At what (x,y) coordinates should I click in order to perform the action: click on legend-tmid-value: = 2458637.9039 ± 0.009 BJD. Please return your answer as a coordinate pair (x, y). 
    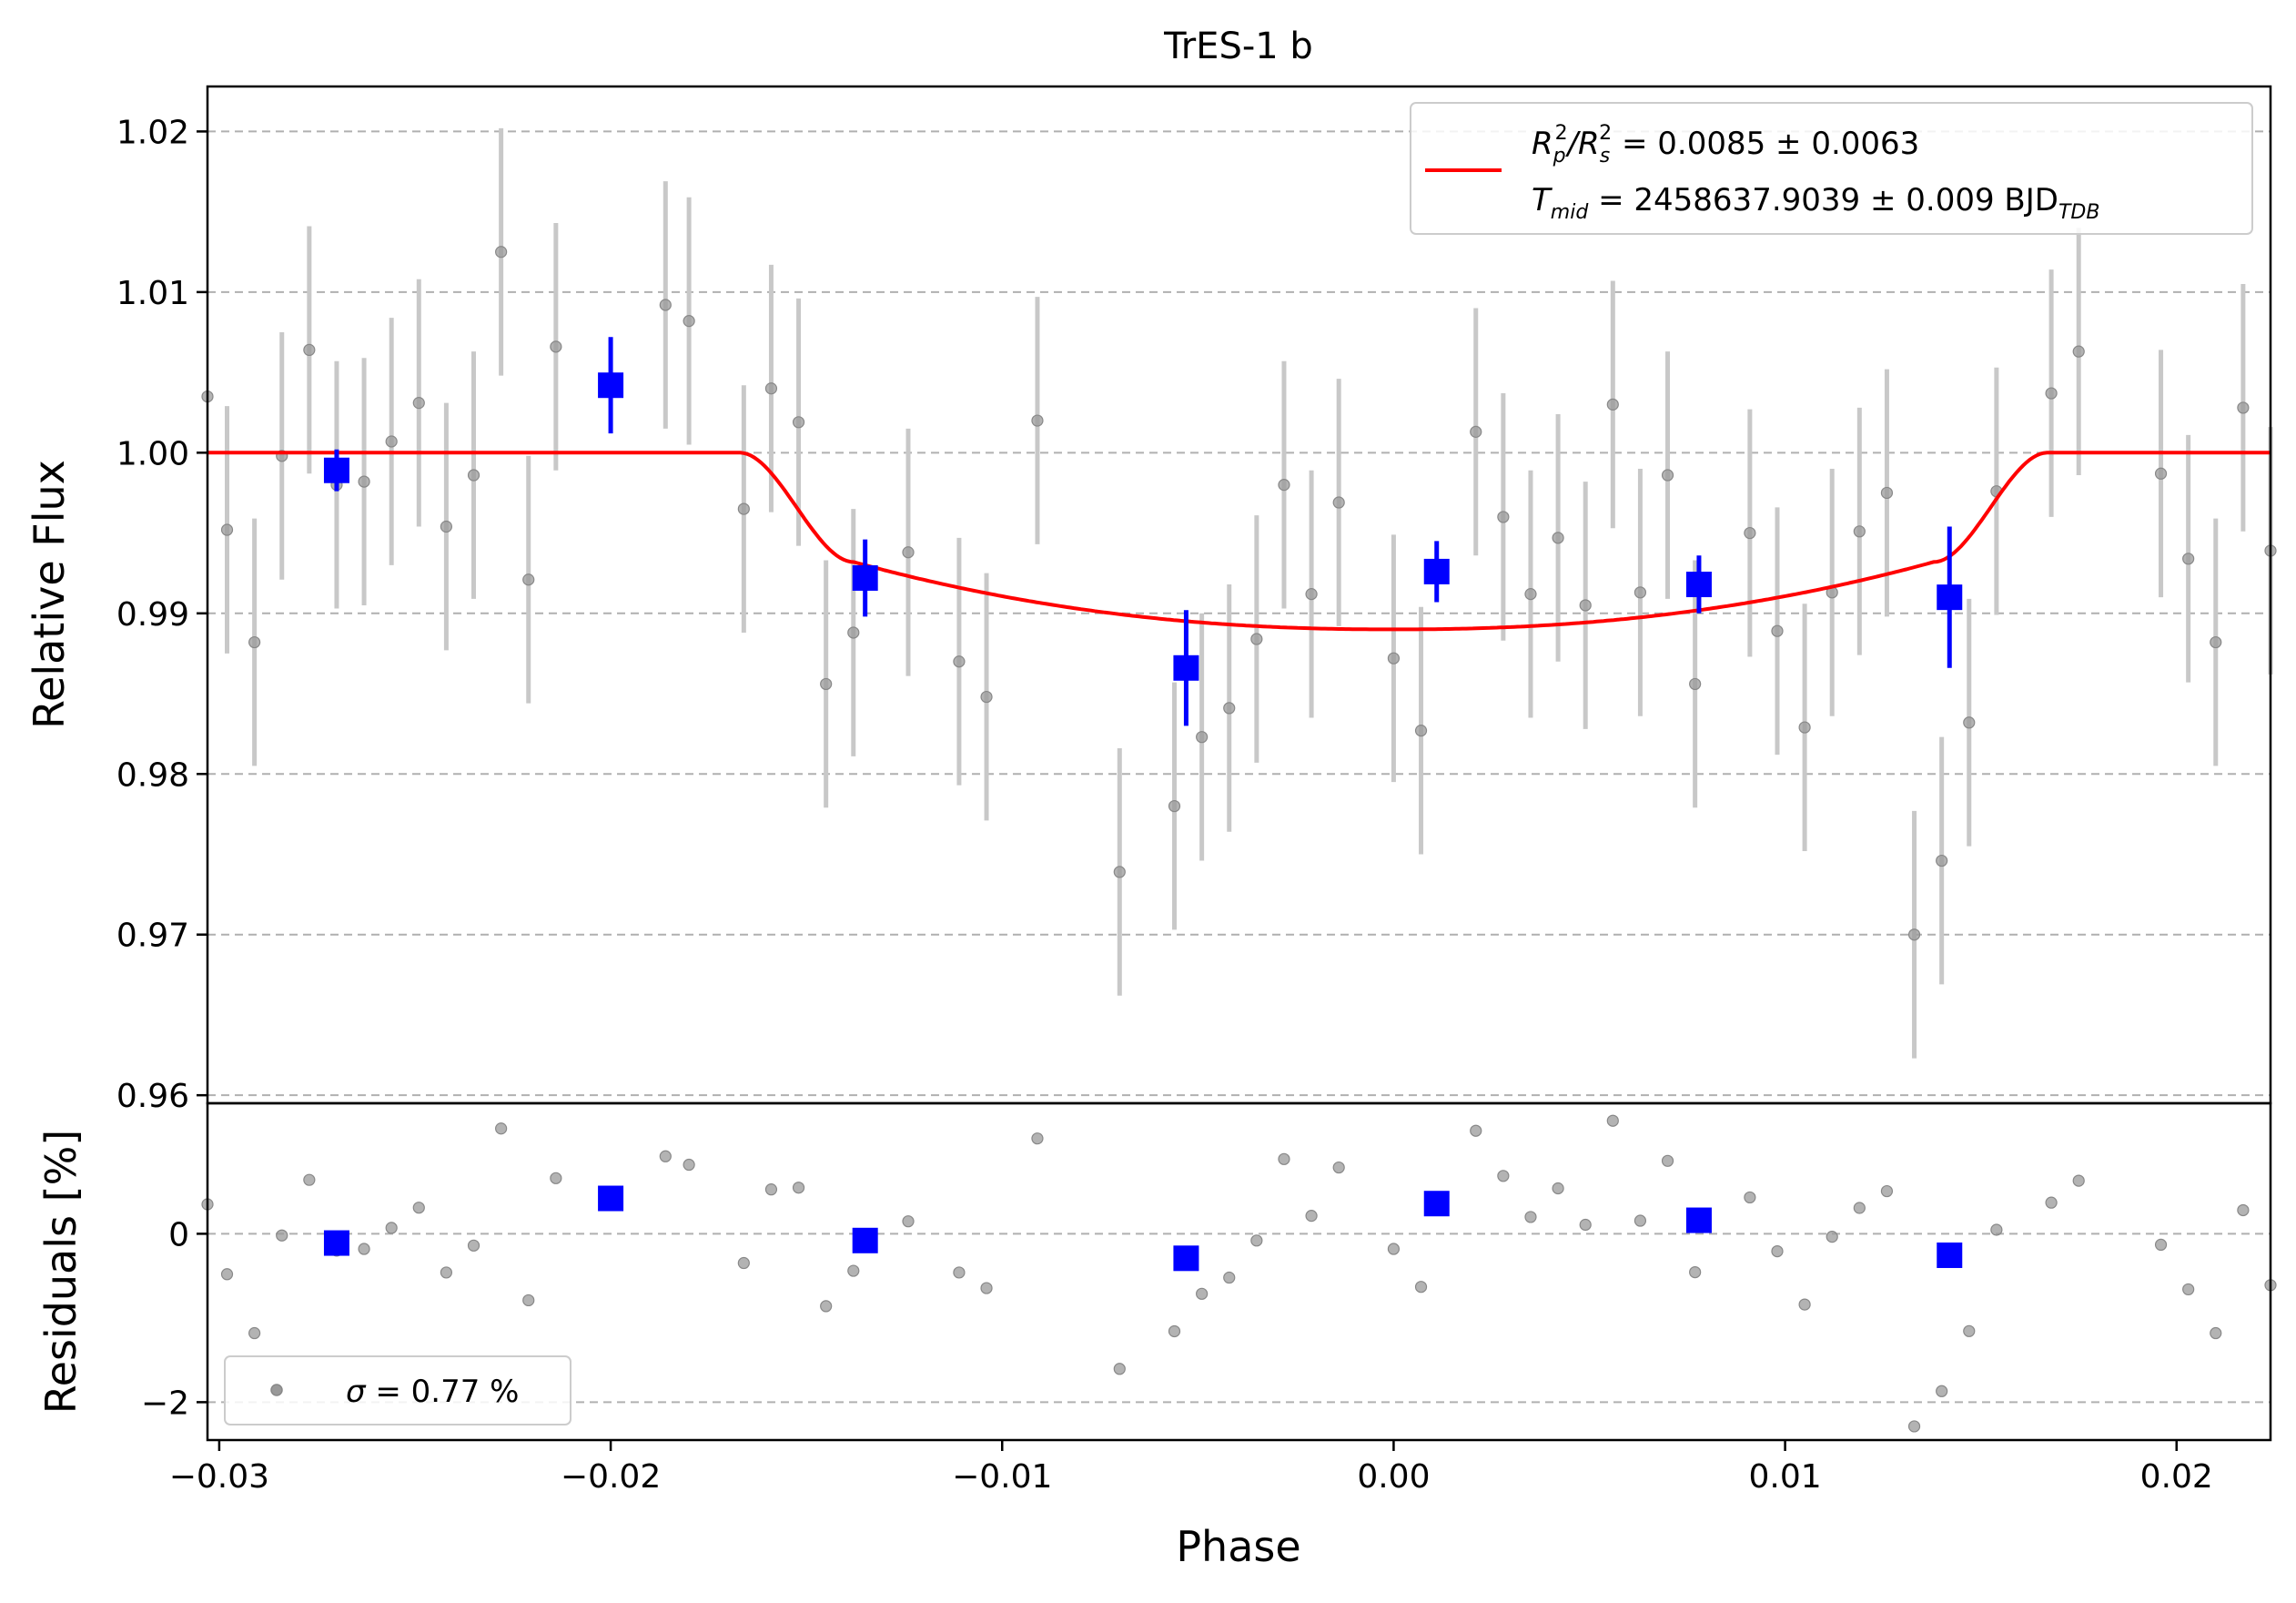
    Looking at the image, I should click on (1823, 200).